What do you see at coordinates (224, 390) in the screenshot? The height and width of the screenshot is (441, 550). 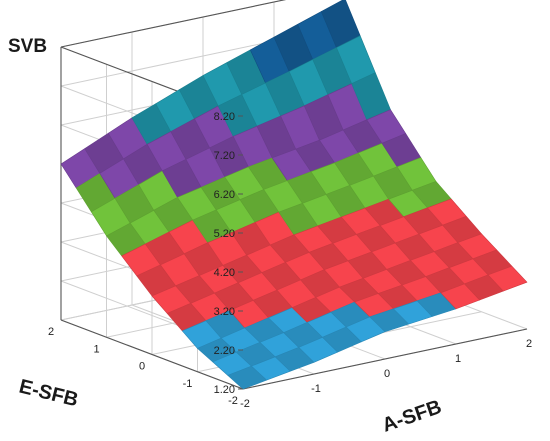 I see `z-tick-label: 1.20` at bounding box center [224, 390].